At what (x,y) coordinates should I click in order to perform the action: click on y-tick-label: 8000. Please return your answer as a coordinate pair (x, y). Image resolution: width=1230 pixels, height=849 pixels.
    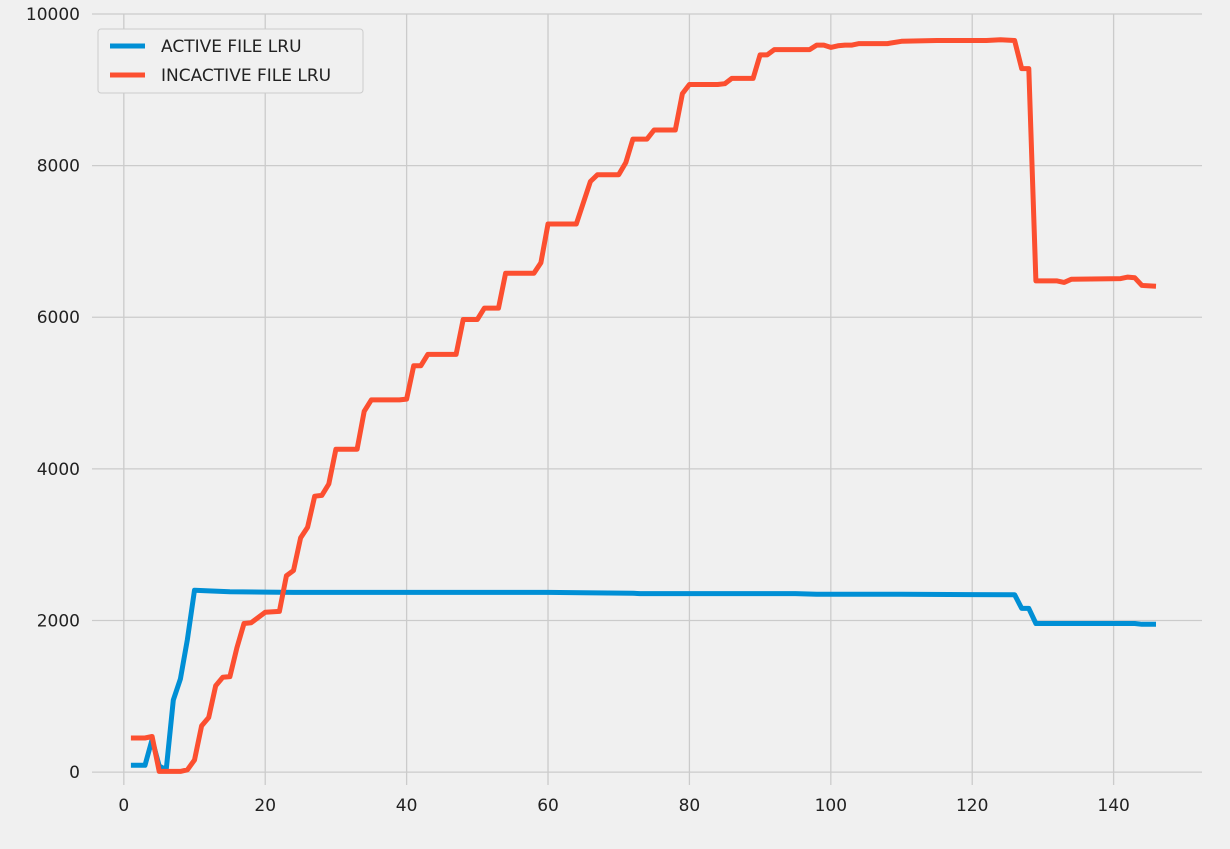
    Looking at the image, I should click on (58, 167).